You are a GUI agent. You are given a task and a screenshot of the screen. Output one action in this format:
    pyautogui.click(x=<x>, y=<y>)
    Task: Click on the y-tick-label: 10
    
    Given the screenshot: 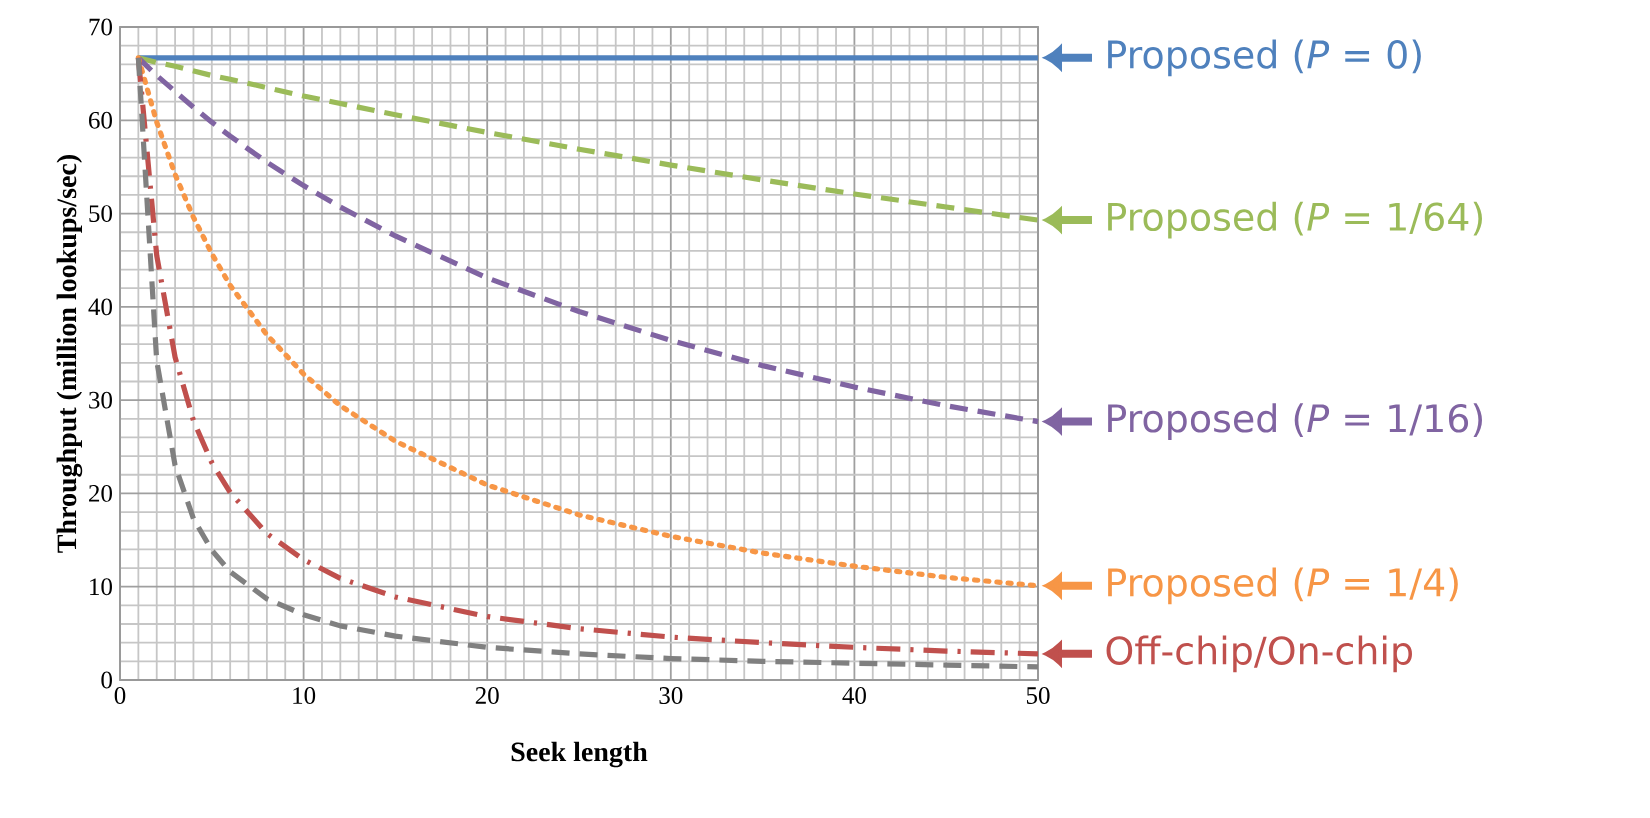 What is the action you would take?
    pyautogui.click(x=101, y=587)
    